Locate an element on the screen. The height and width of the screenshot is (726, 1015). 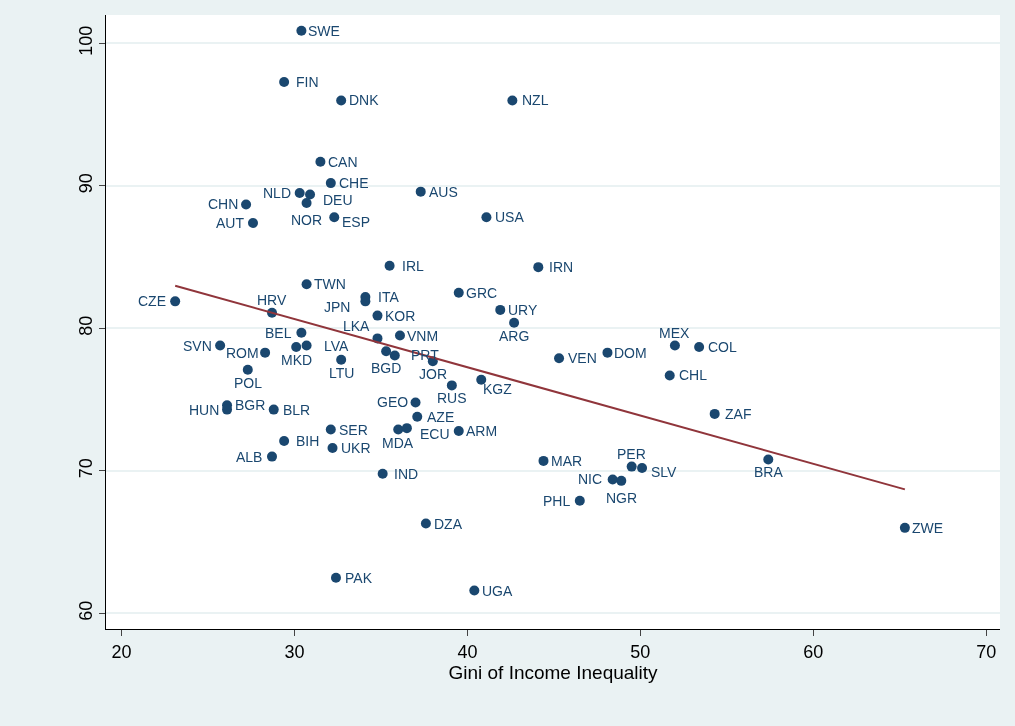
data-label: ARM is located at coordinates (482, 431).